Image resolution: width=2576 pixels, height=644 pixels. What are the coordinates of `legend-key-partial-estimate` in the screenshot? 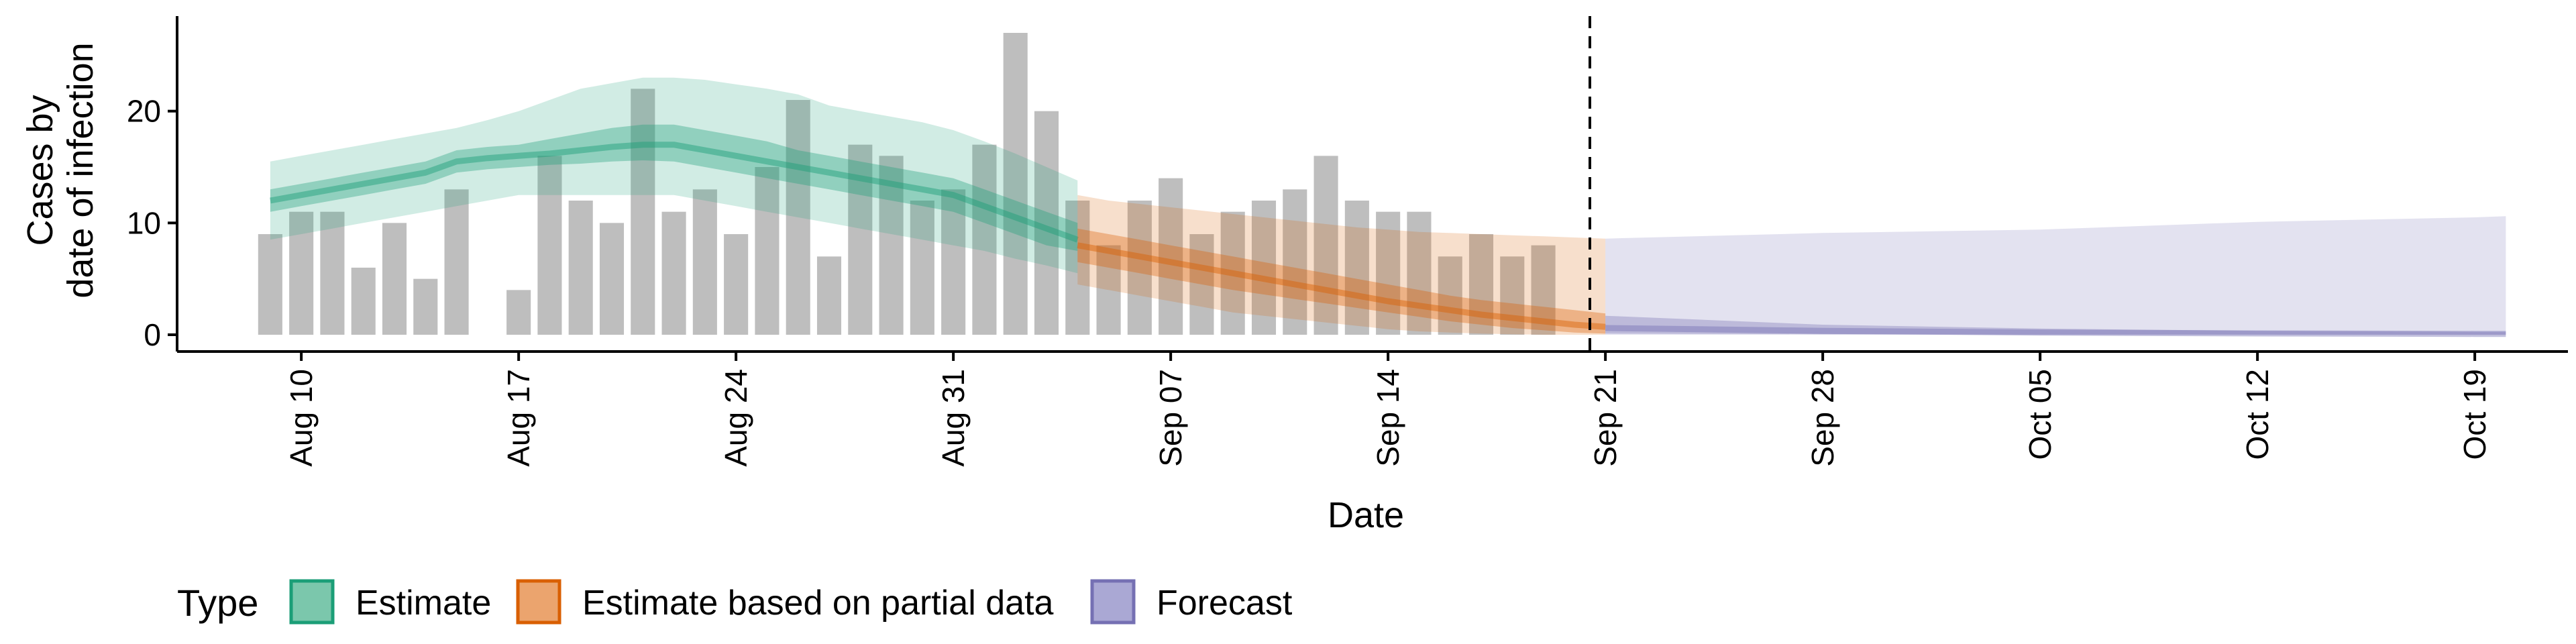 It's located at (538, 602).